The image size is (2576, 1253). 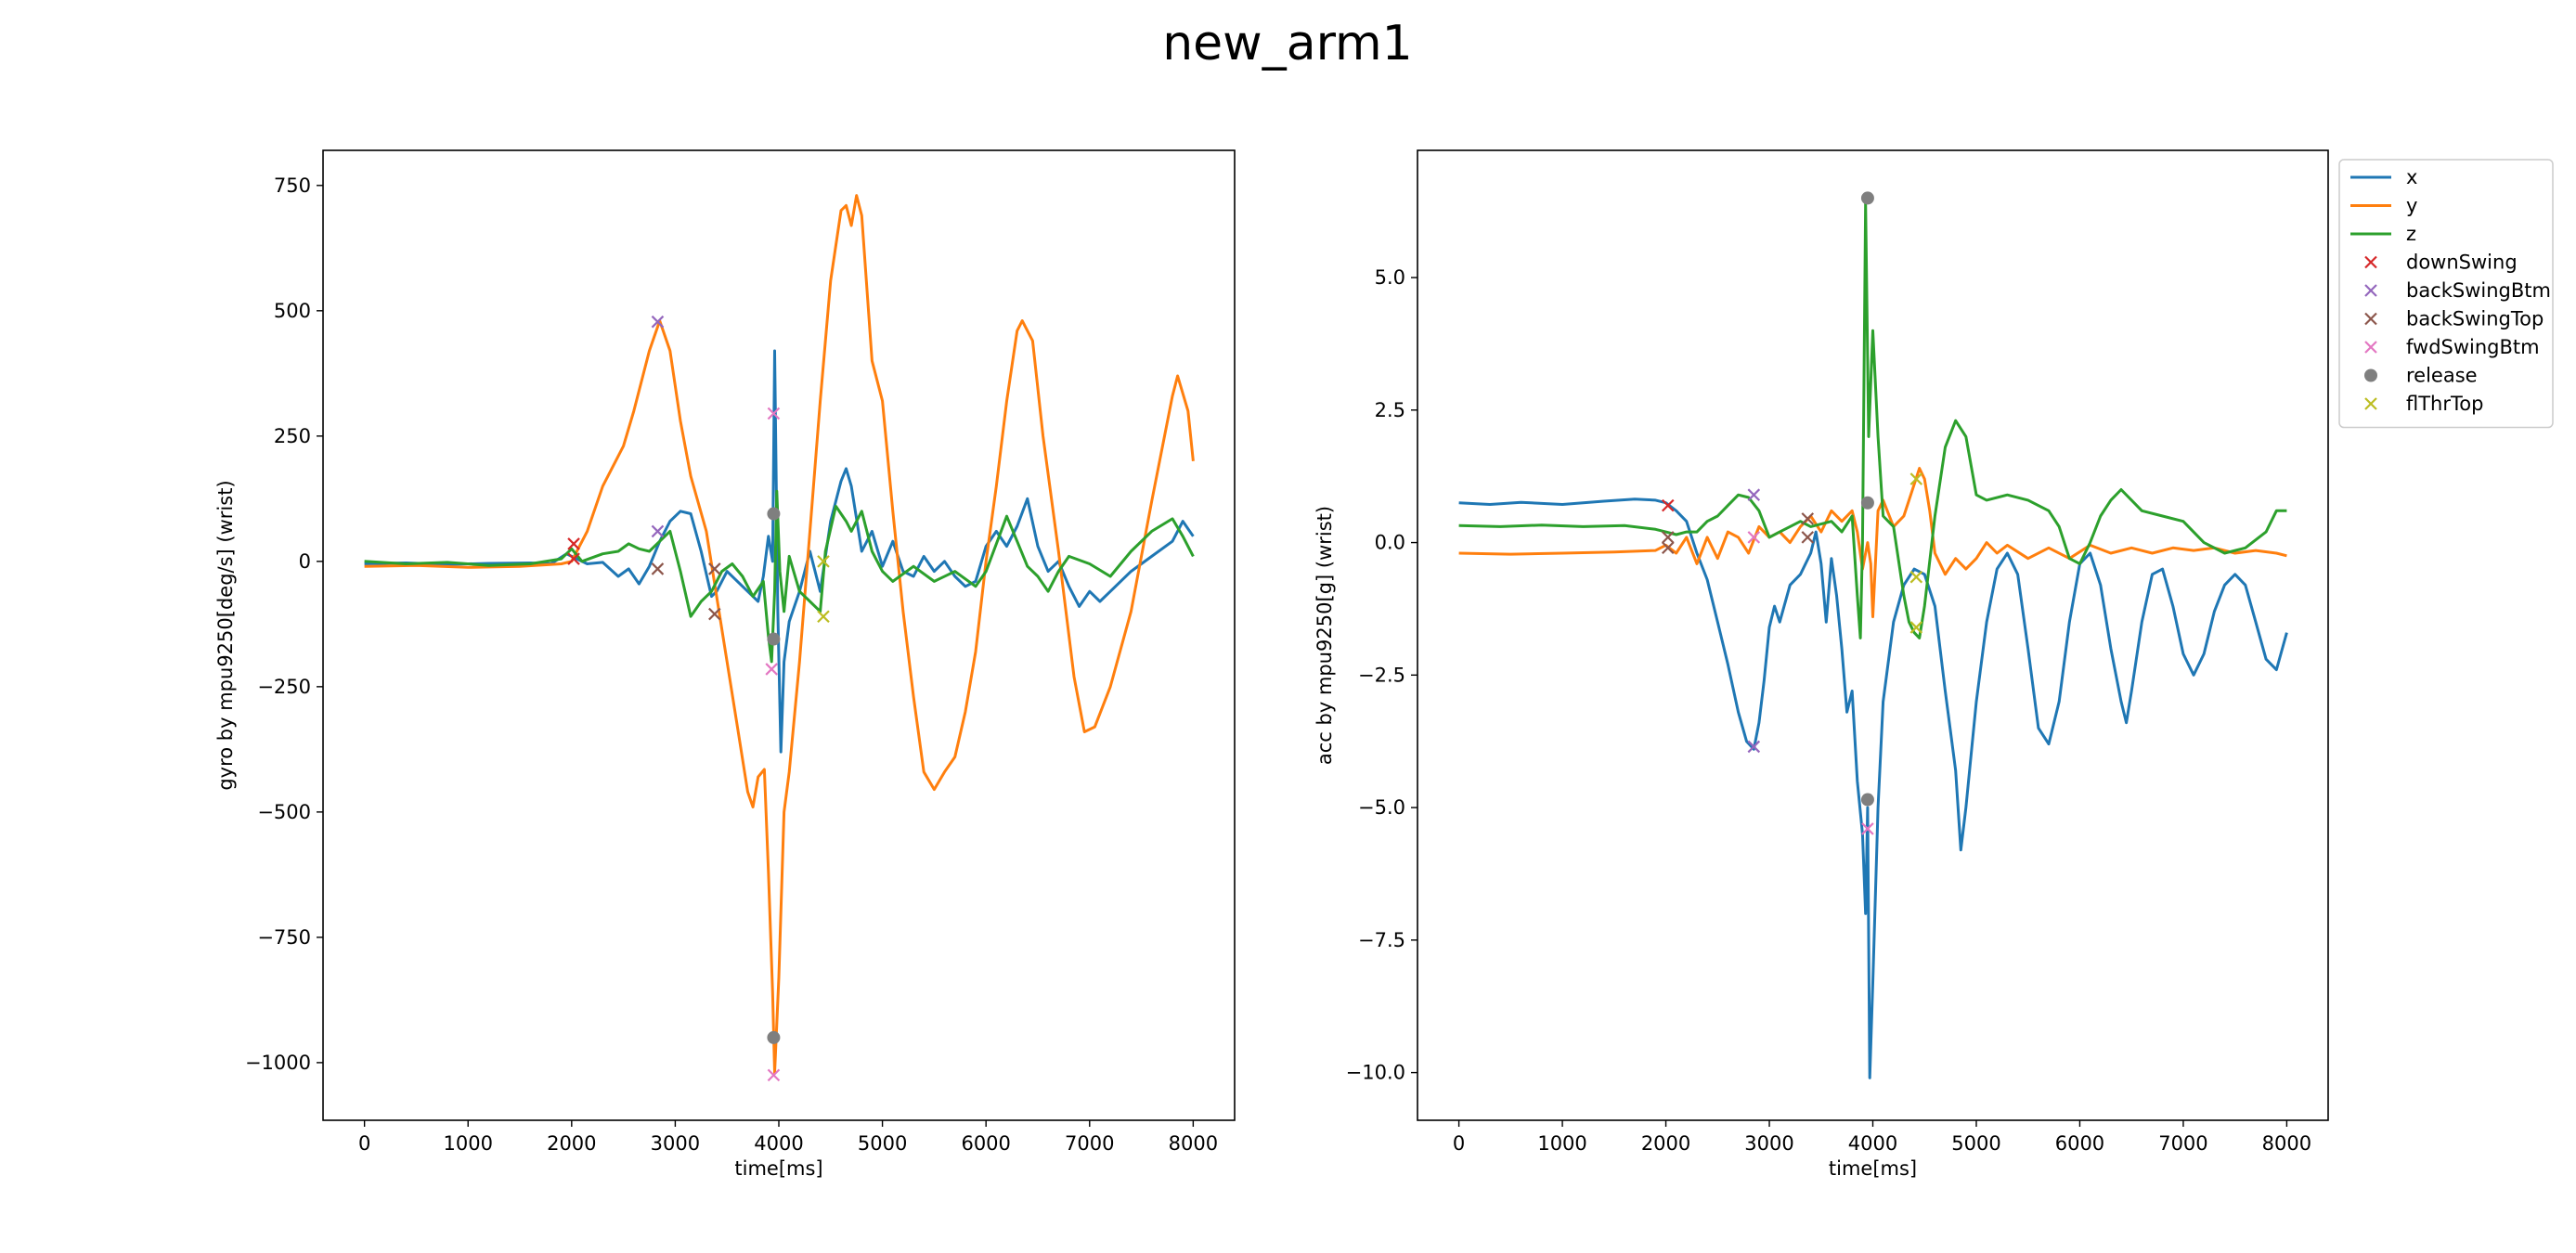 I want to click on gyro-ytick-label: −250, so click(x=284, y=687).